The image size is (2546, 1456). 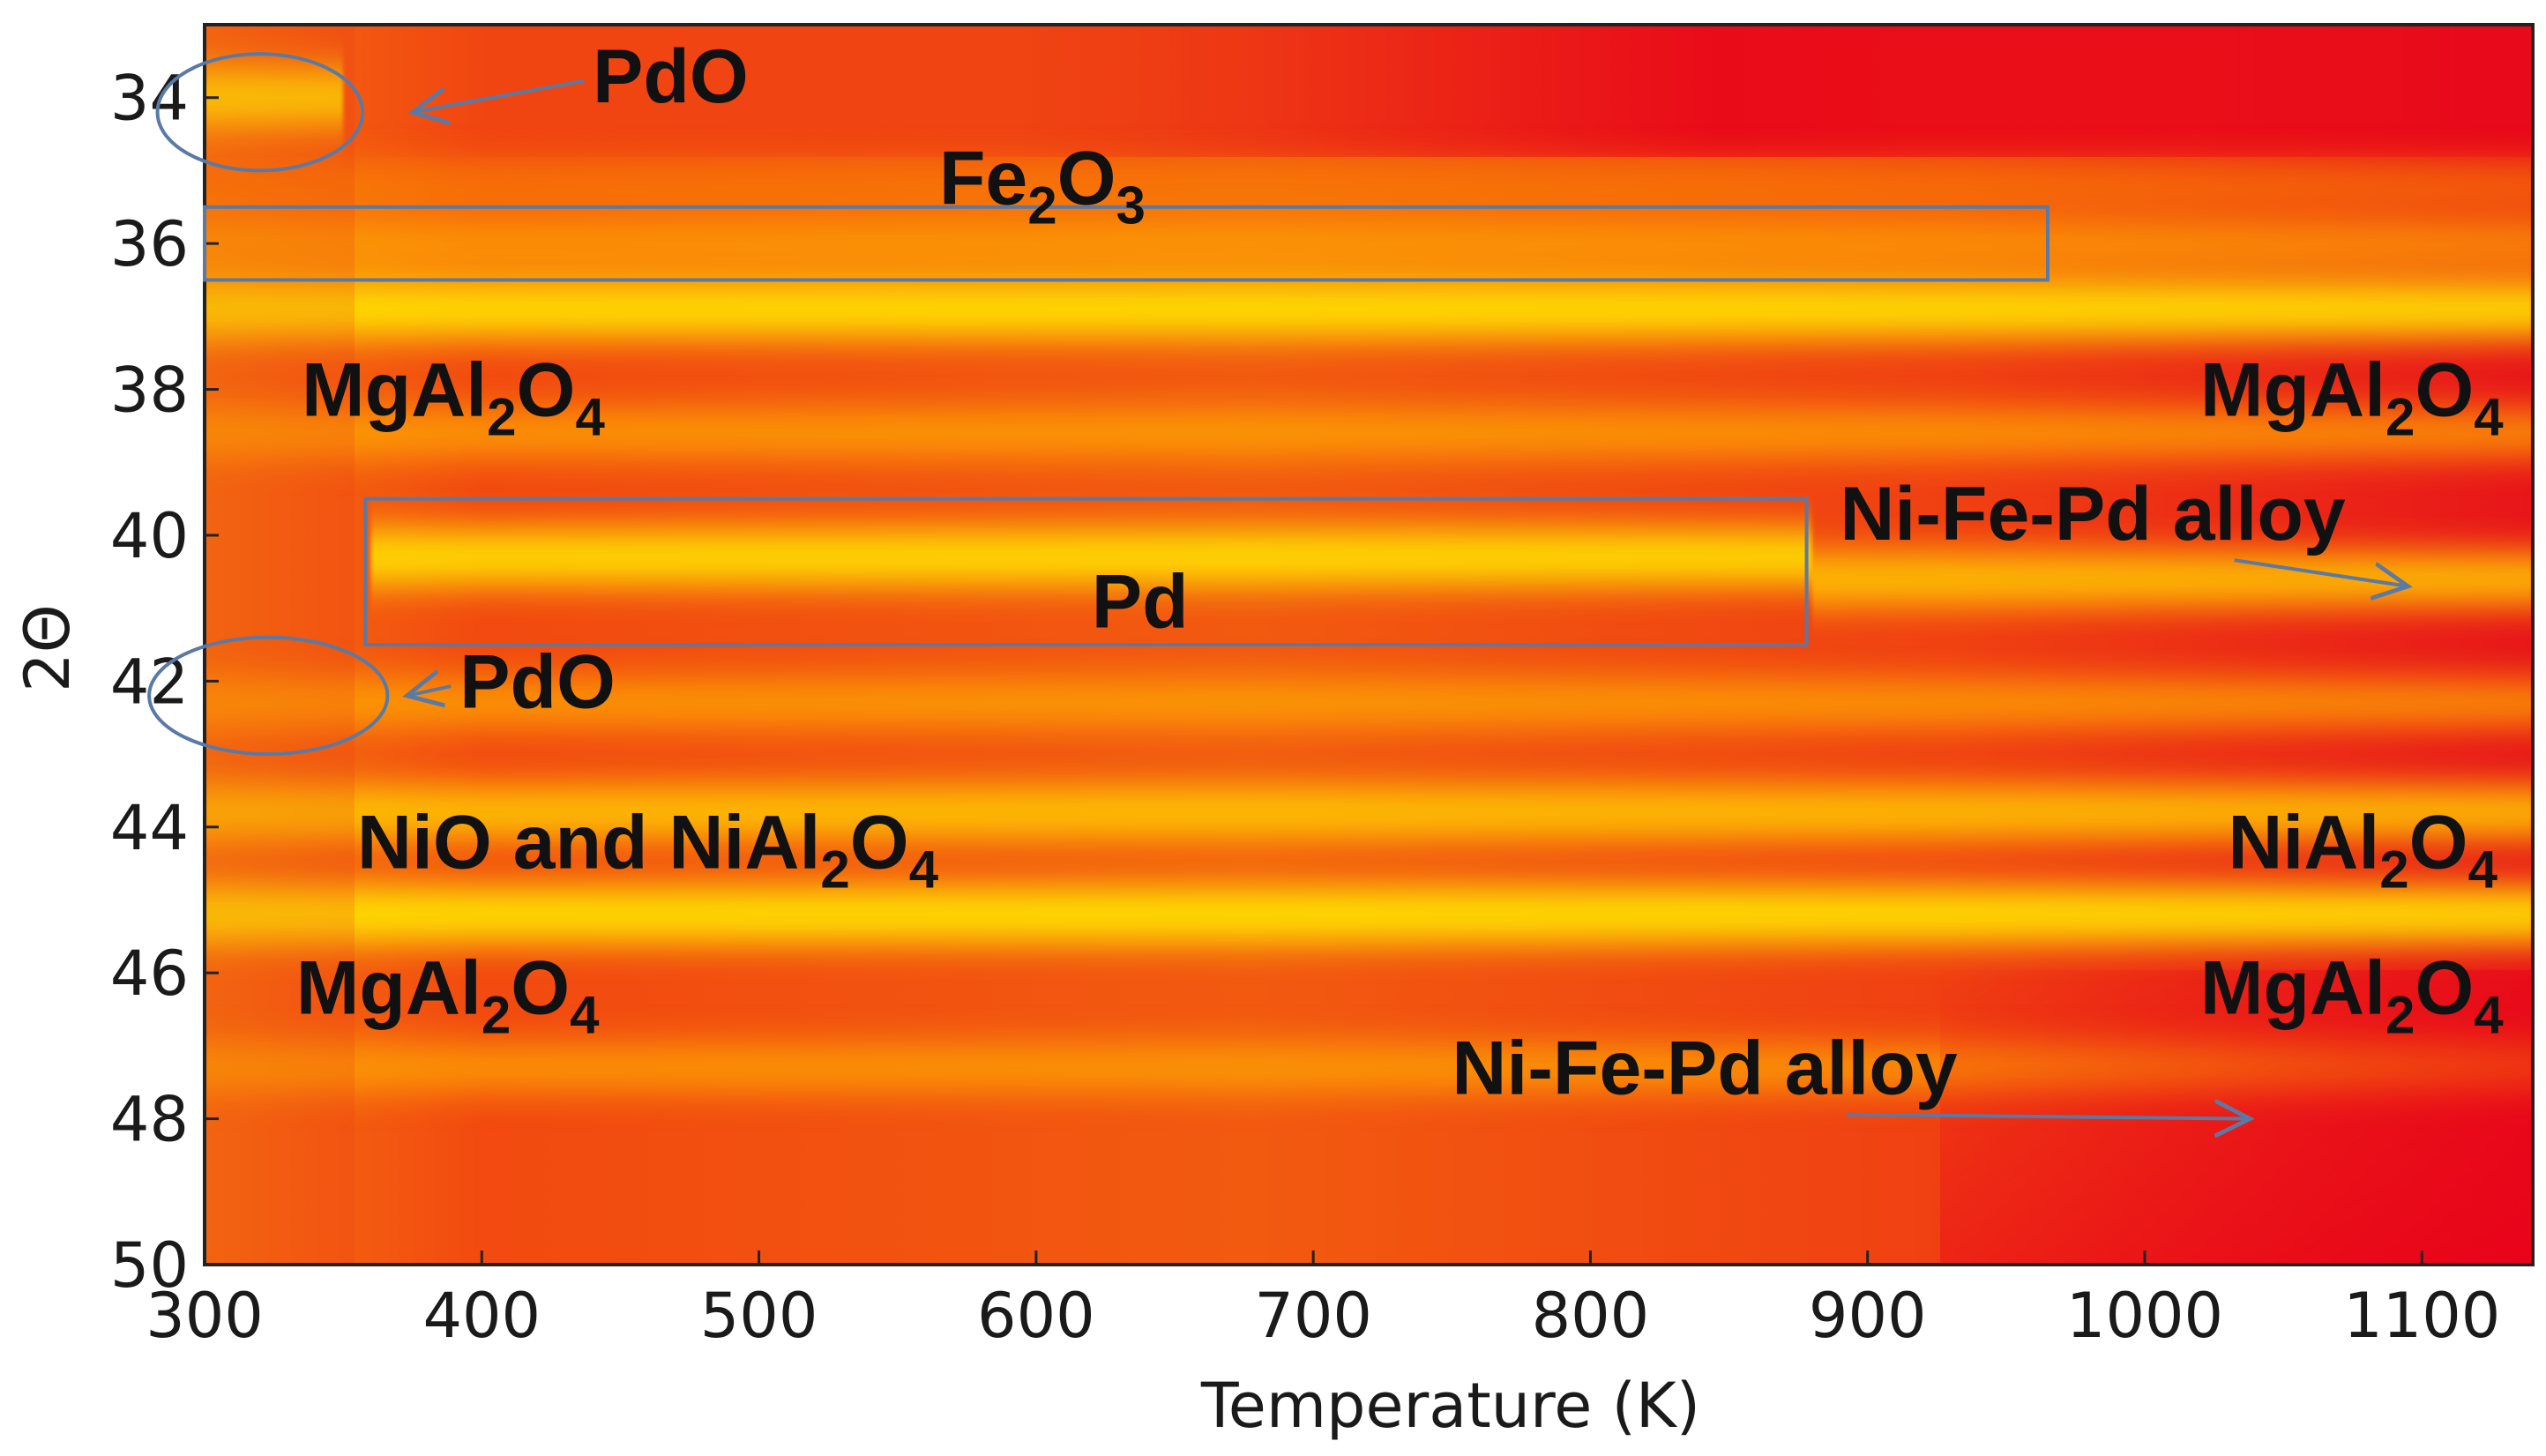 What do you see at coordinates (589, 842) in the screenshot?
I see `annotation-text: NiO and NiAl` at bounding box center [589, 842].